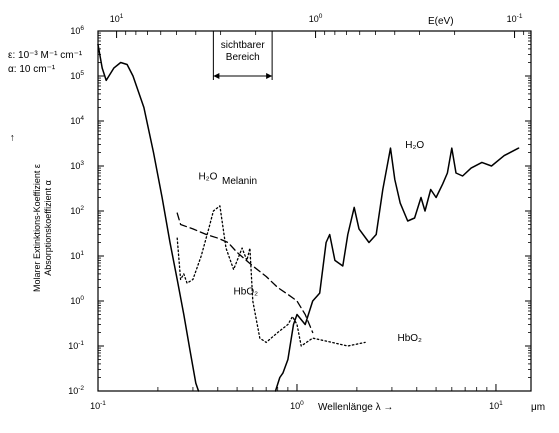 The height and width of the screenshot is (433, 559). What do you see at coordinates (81, 388) in the screenshot?
I see `y-tick-label-exp: -2` at bounding box center [81, 388].